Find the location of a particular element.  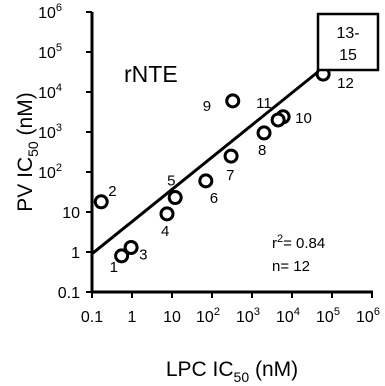

y-tick-label-6-base: 10 is located at coordinates (47, 53).